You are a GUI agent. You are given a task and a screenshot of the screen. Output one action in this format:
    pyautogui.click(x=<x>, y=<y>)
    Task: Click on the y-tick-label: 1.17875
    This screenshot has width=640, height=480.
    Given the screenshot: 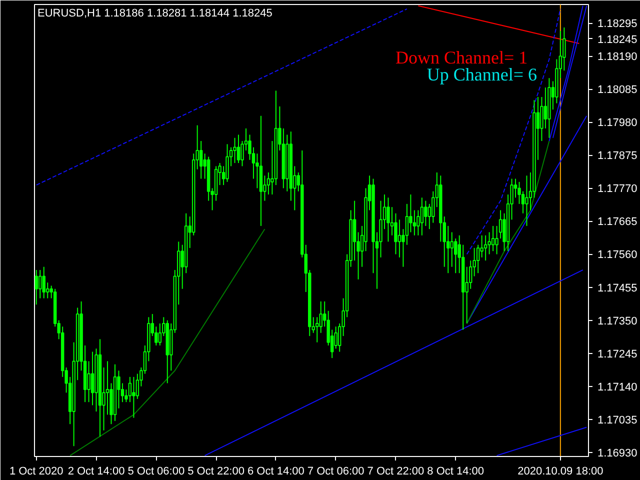 What is the action you would take?
    pyautogui.click(x=618, y=156)
    